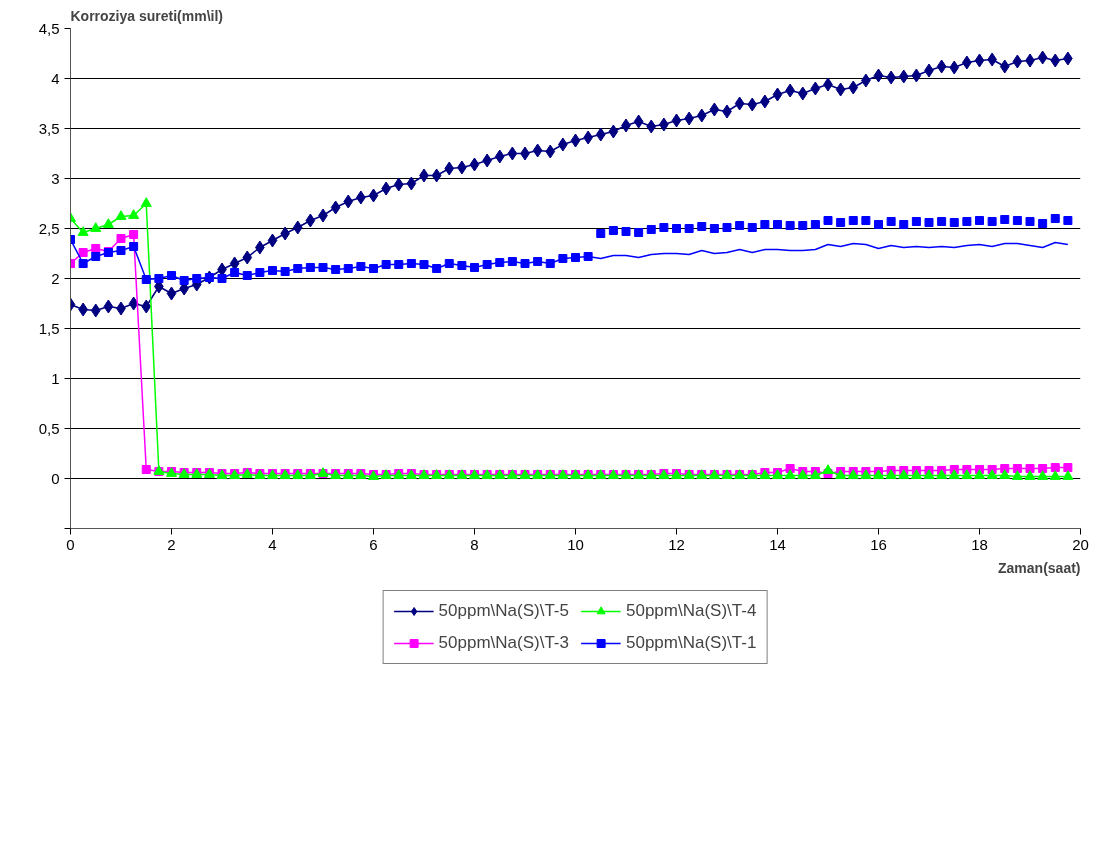  I want to click on y-tick-label: 1, so click(55, 378).